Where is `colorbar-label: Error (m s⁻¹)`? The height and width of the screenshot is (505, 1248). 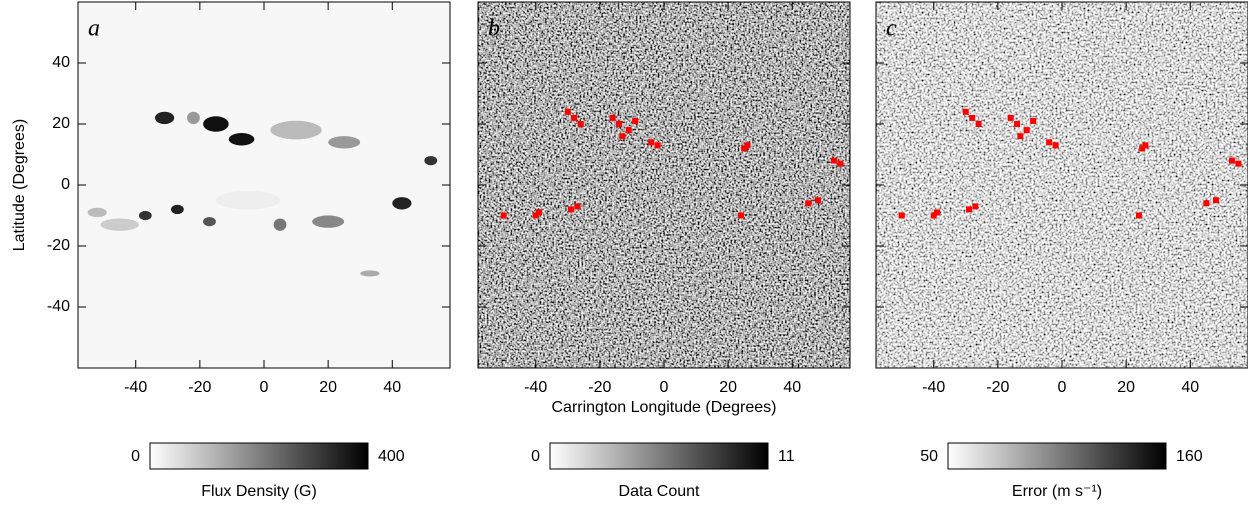 colorbar-label: Error (m s⁻¹) is located at coordinates (1057, 491).